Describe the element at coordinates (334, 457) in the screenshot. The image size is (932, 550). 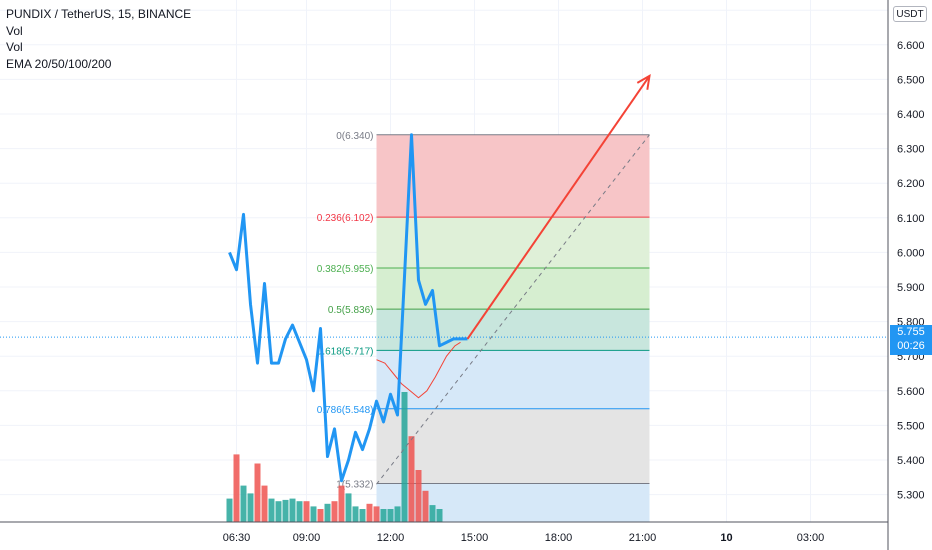
I see `volume-bars` at that location.